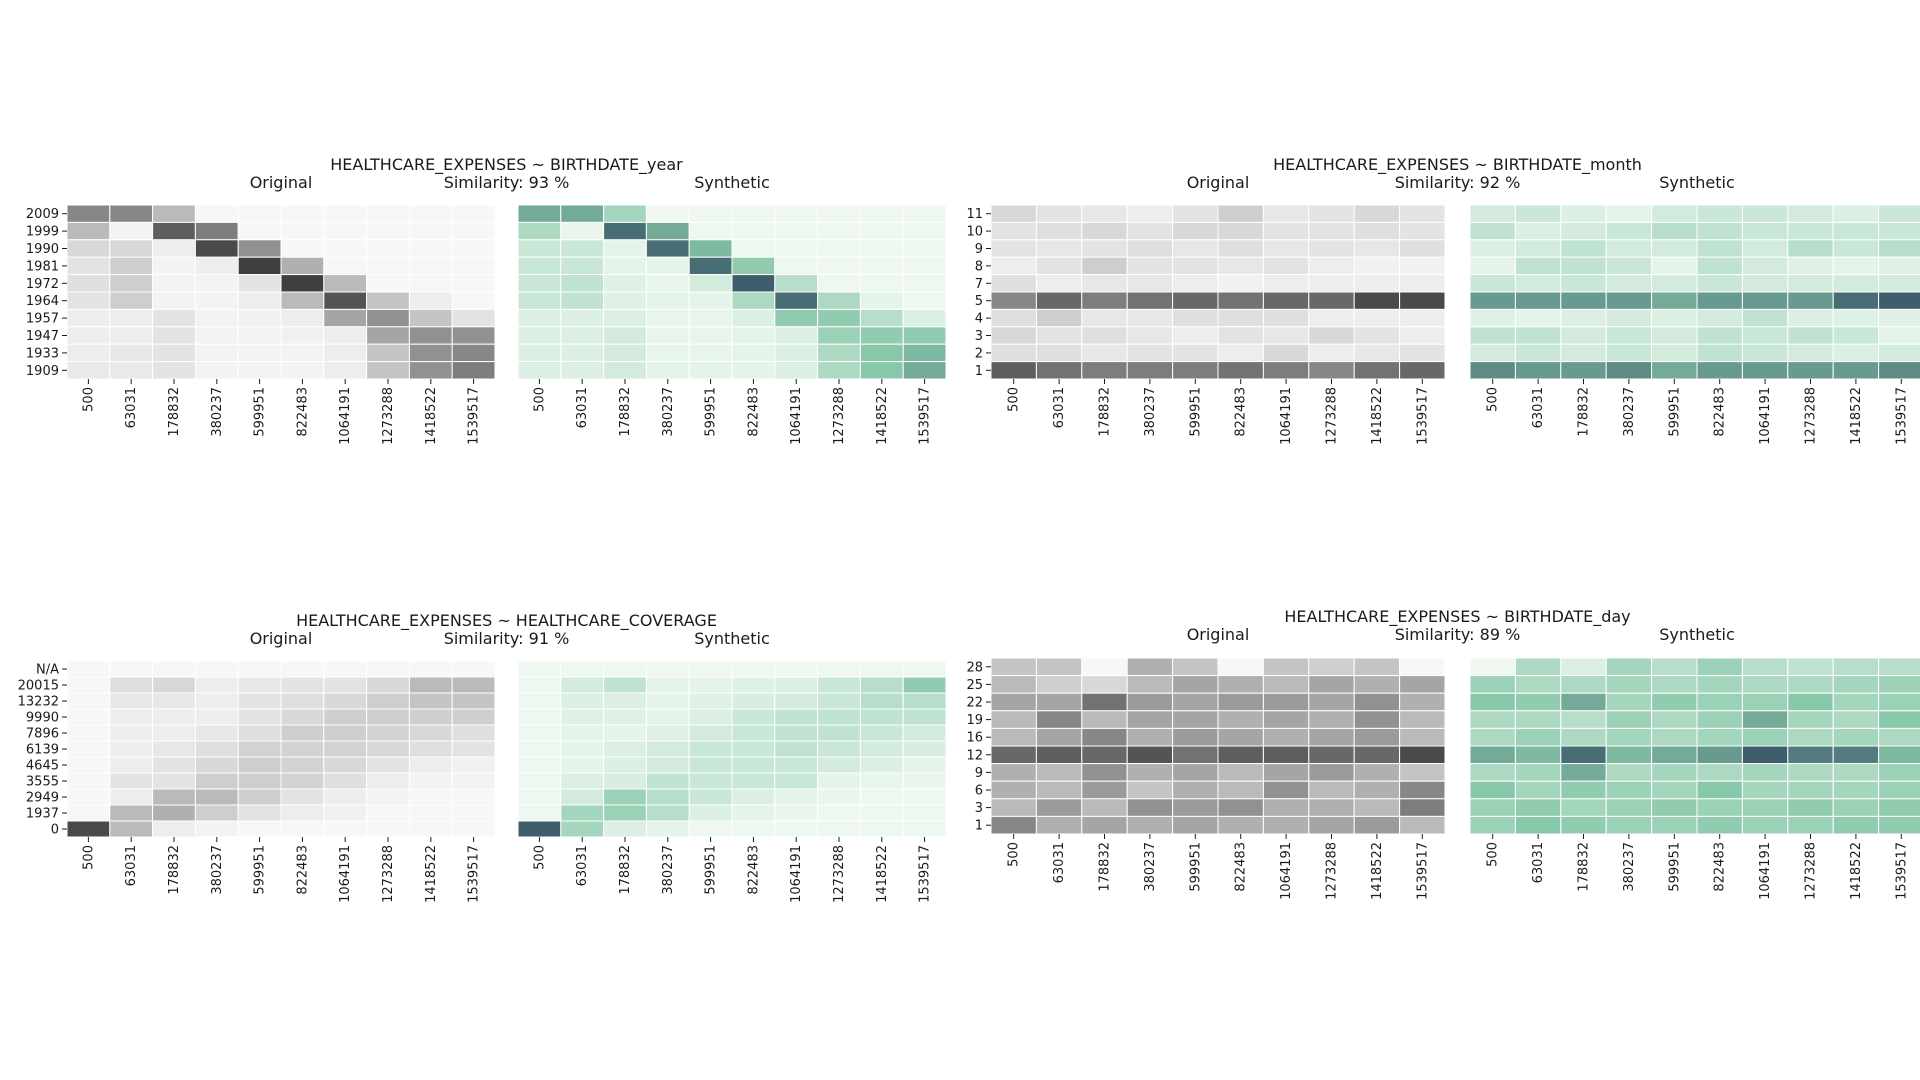  Describe the element at coordinates (732, 638) in the screenshot. I see `synthetic-label: Synthetic` at that location.